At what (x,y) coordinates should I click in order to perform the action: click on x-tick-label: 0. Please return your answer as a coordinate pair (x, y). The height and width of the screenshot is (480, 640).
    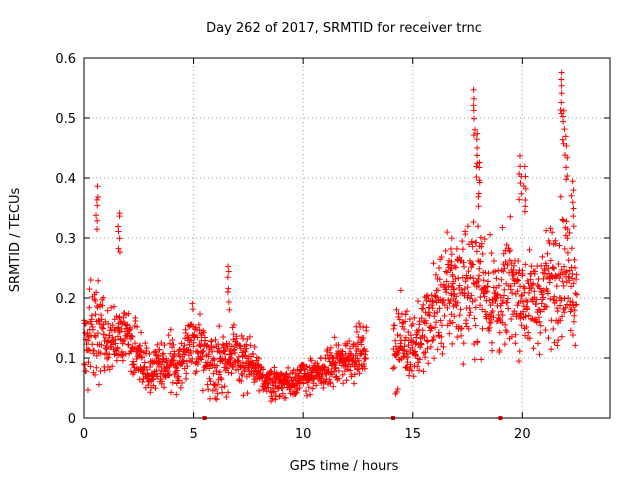
    Looking at the image, I should click on (84, 434).